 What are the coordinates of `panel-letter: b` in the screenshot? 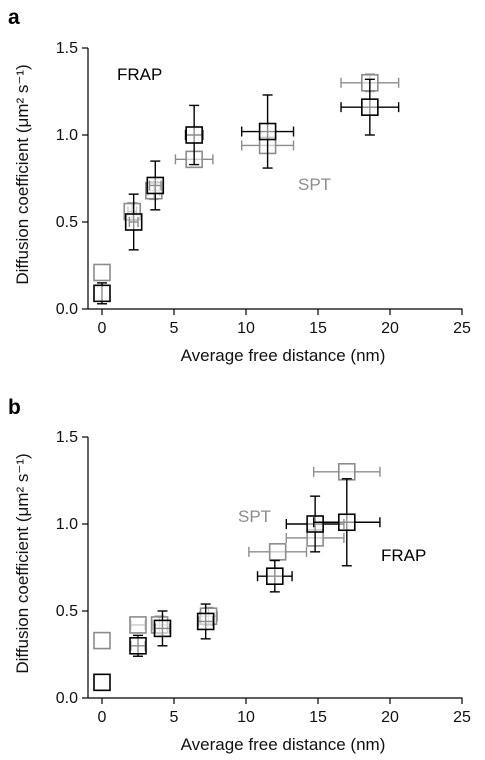 It's located at (14, 407).